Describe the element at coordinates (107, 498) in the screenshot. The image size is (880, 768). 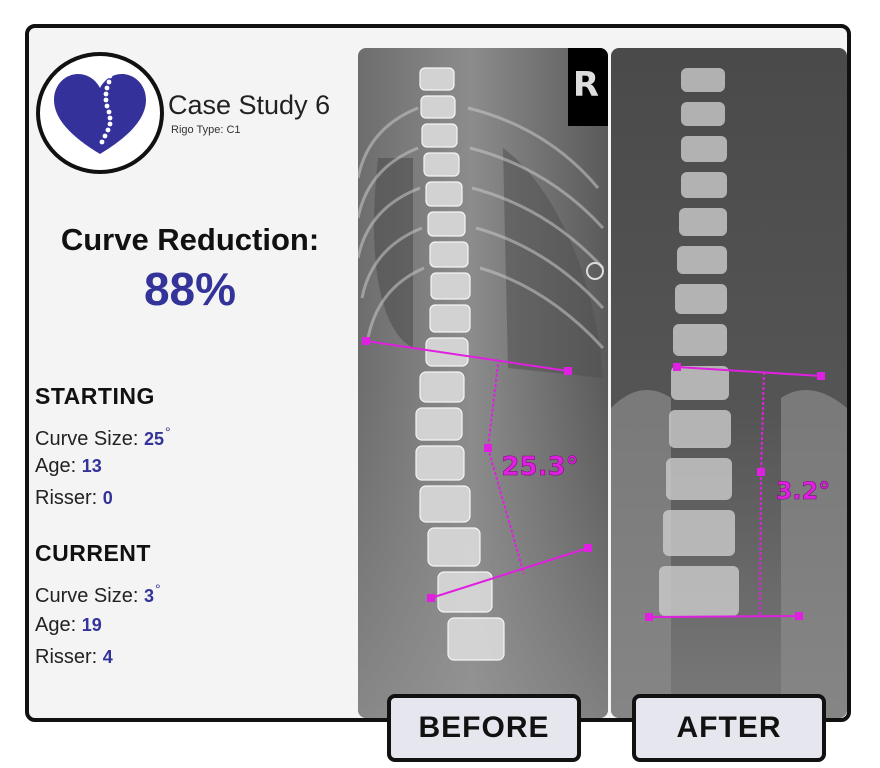
I see `starting-risser-value: 0` at that location.